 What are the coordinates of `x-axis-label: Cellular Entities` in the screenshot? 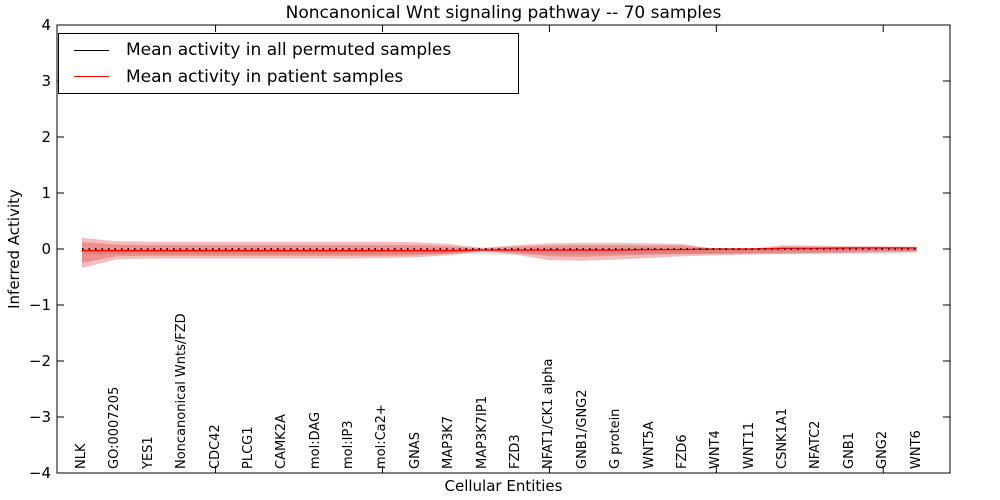 It's located at (503, 486).